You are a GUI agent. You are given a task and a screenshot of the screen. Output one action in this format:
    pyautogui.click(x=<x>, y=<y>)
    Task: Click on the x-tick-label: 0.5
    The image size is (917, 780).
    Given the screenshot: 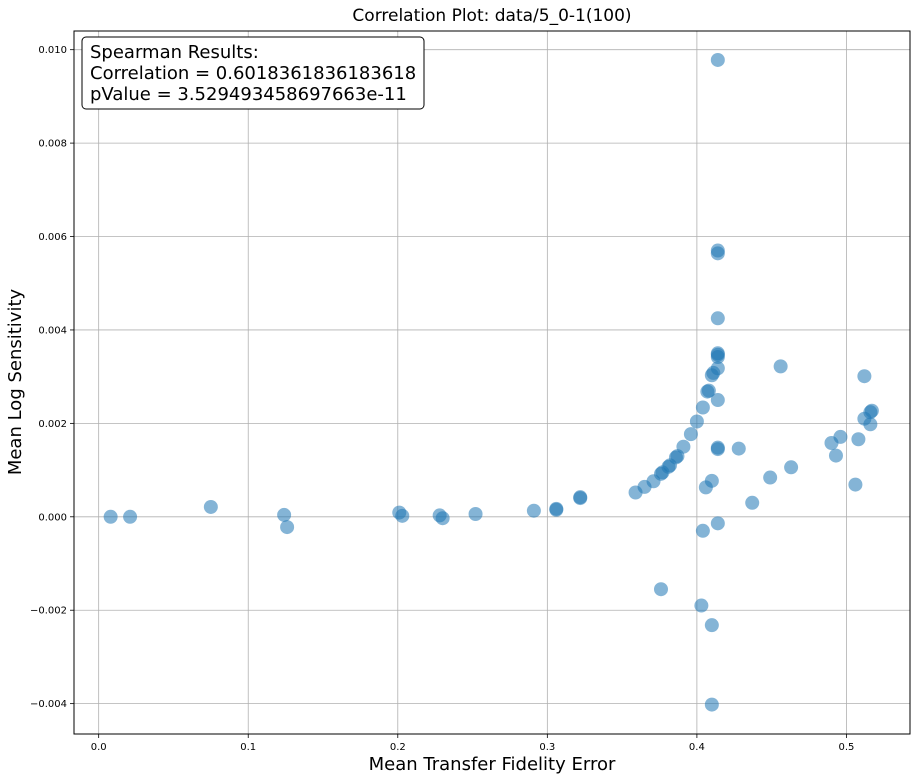 What is the action you would take?
    pyautogui.click(x=846, y=747)
    